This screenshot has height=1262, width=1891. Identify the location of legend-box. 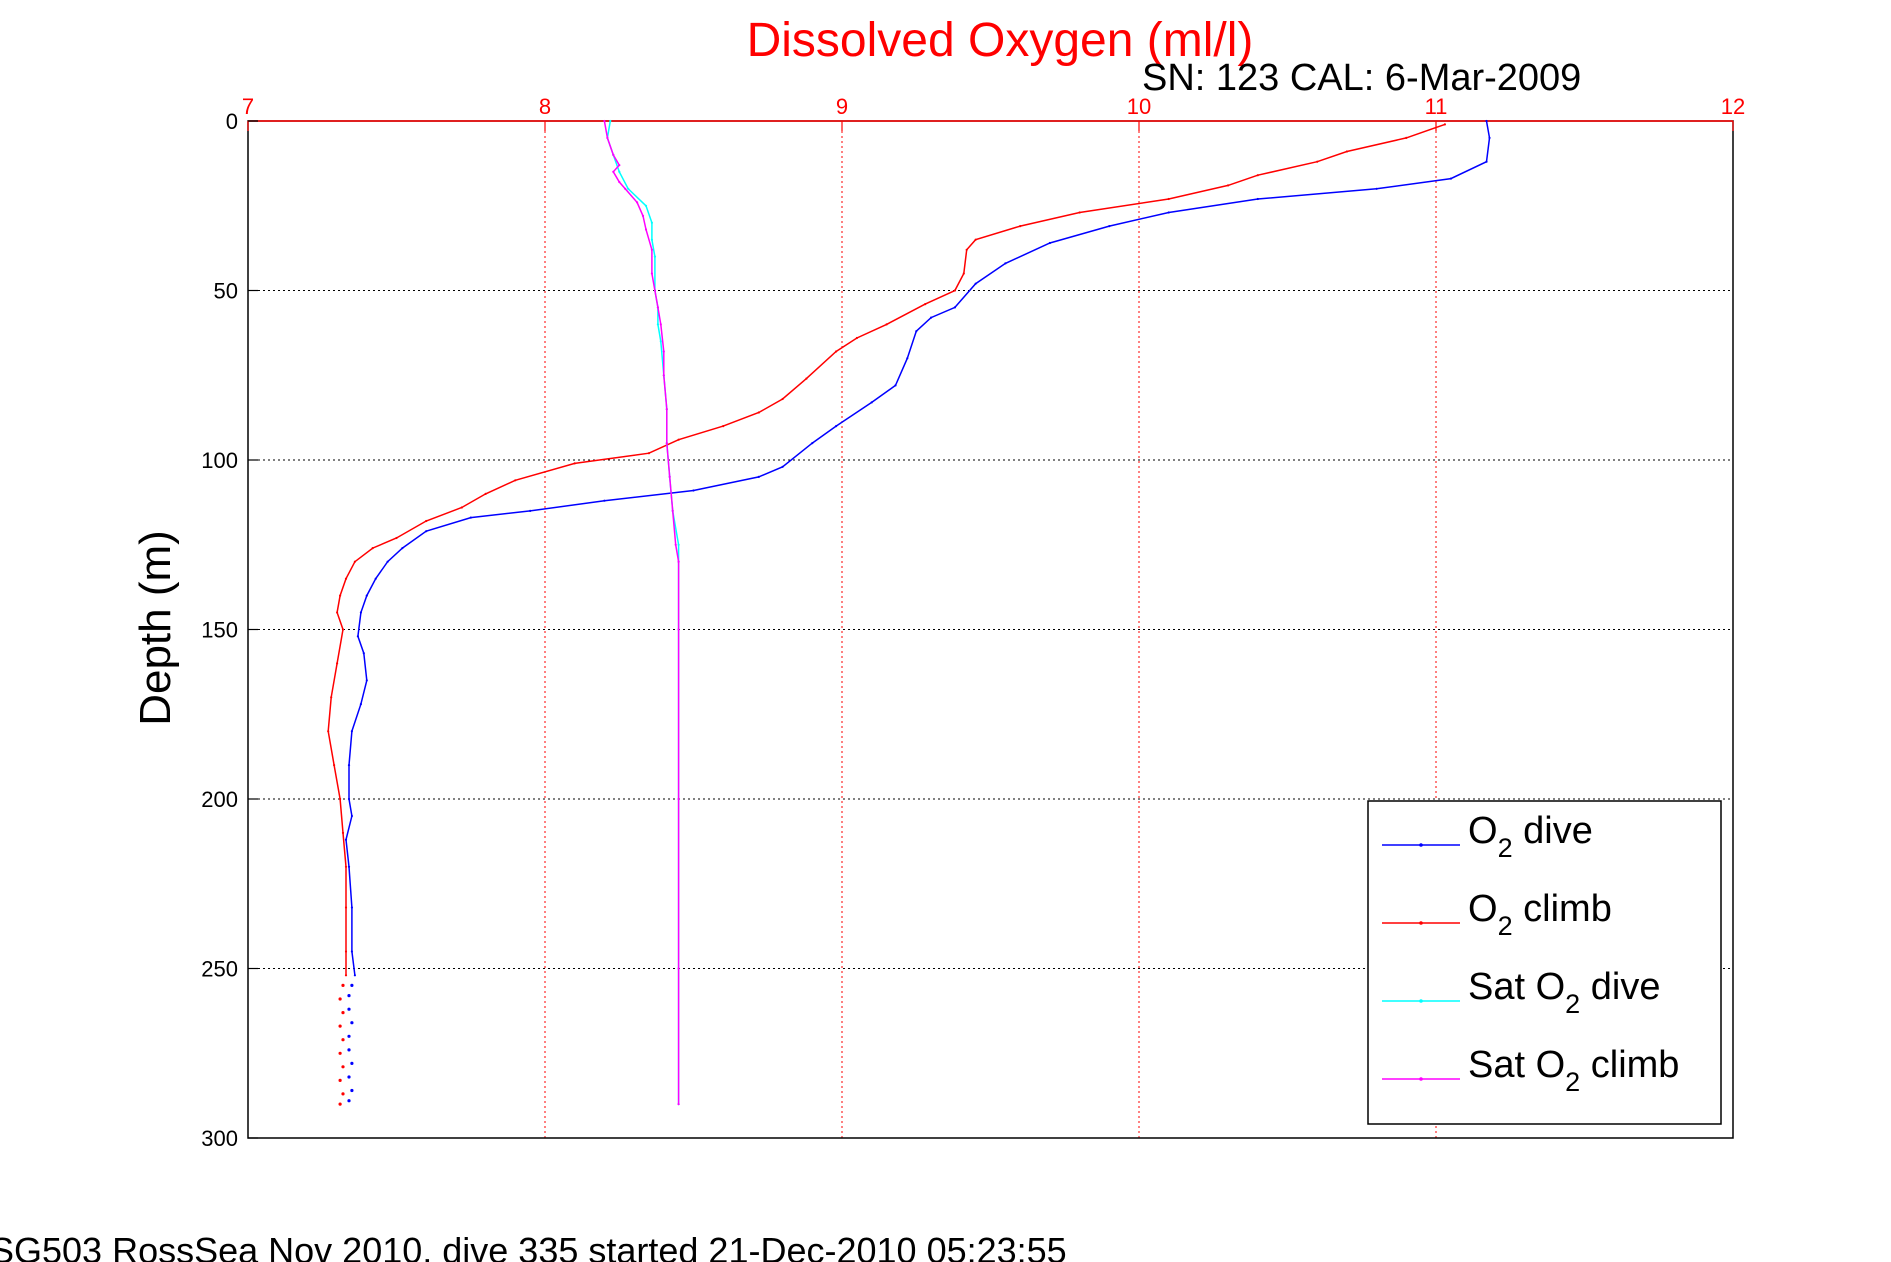
(1544, 962).